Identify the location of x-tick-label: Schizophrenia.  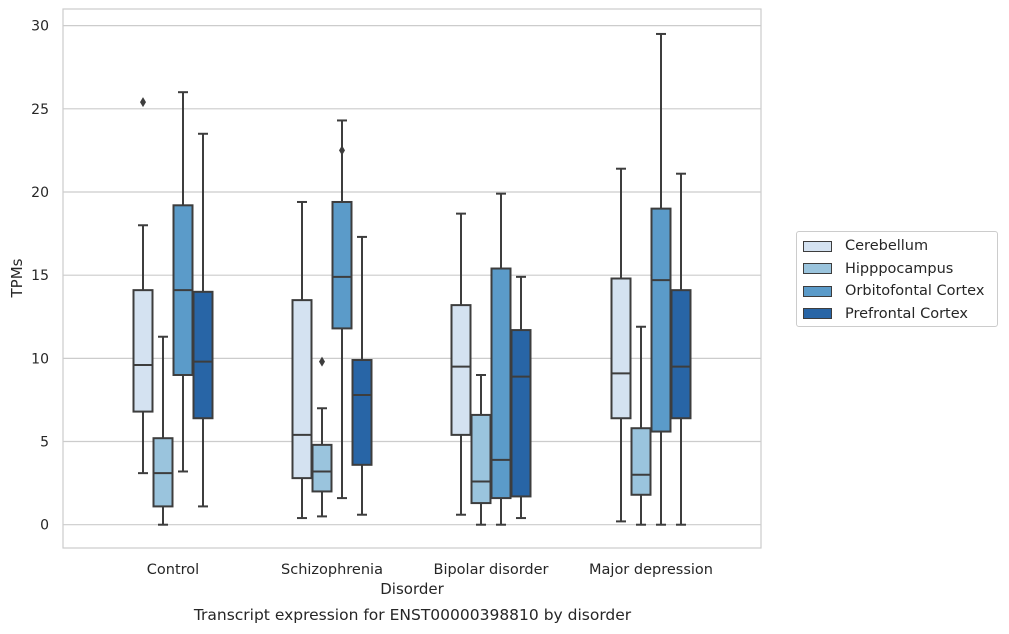
(332, 570).